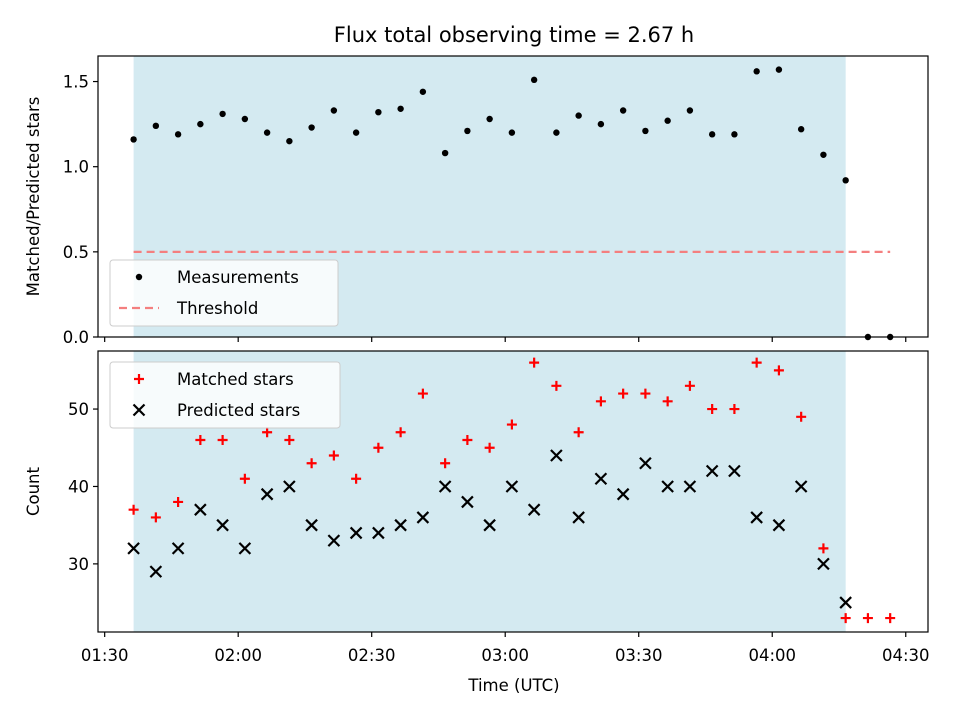 Image resolution: width=960 pixels, height=720 pixels. Describe the element at coordinates (76, 252) in the screenshot. I see `y-tick-label: 0.5` at that location.